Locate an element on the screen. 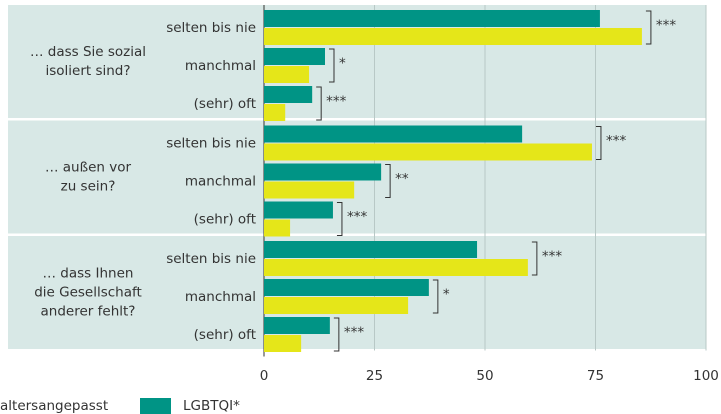  group-label: … außen vor is located at coordinates (88, 168).